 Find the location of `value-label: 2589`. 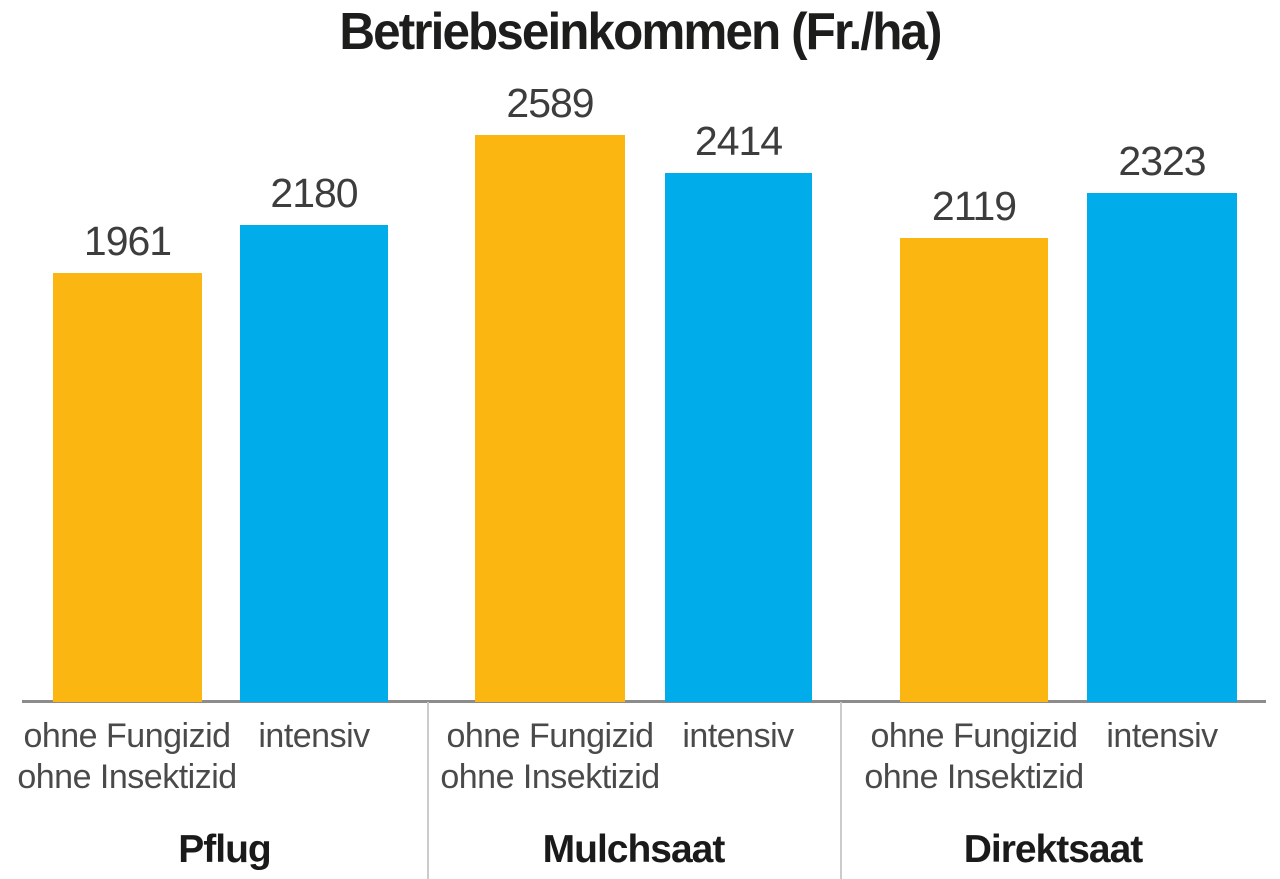

value-label: 2589 is located at coordinates (550, 103).